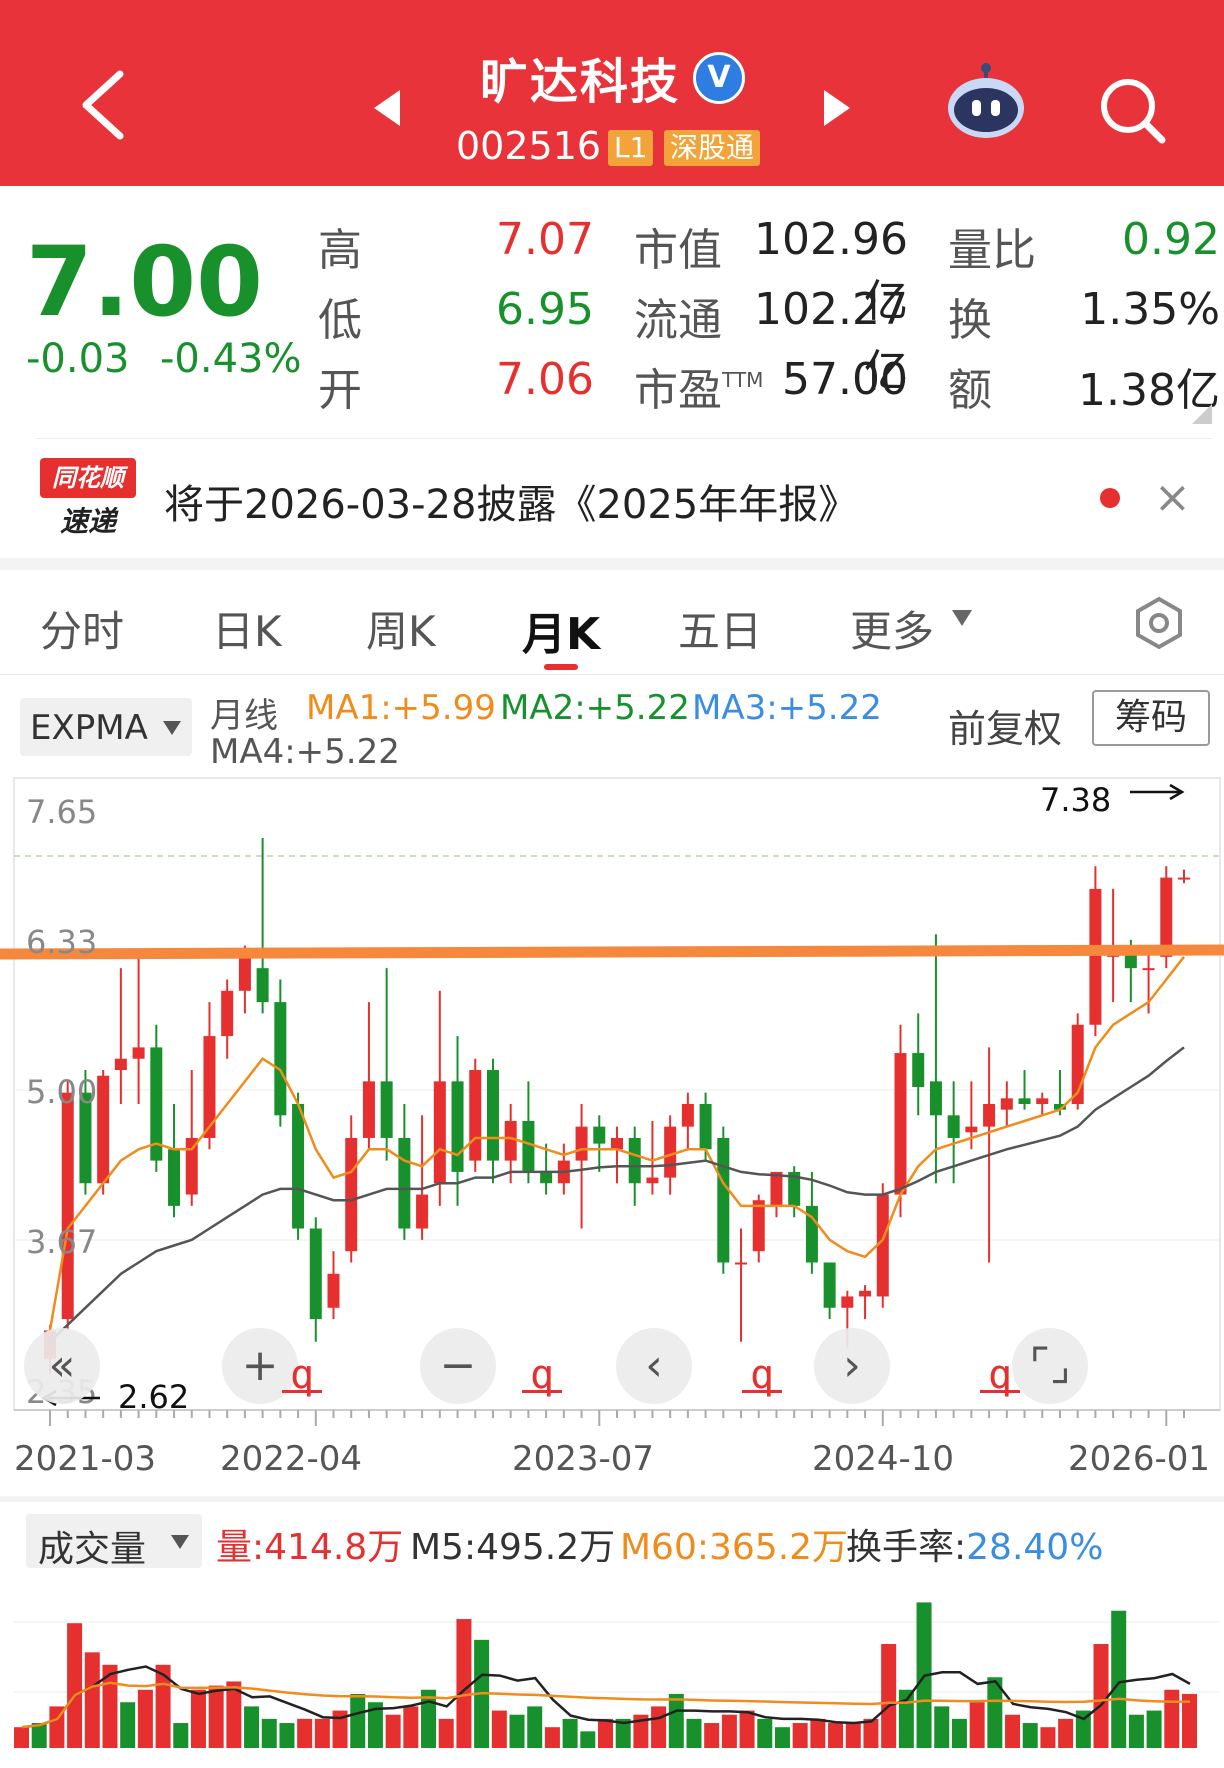 The width and height of the screenshot is (1224, 1768). I want to click on amount-label: 额, so click(970, 390).